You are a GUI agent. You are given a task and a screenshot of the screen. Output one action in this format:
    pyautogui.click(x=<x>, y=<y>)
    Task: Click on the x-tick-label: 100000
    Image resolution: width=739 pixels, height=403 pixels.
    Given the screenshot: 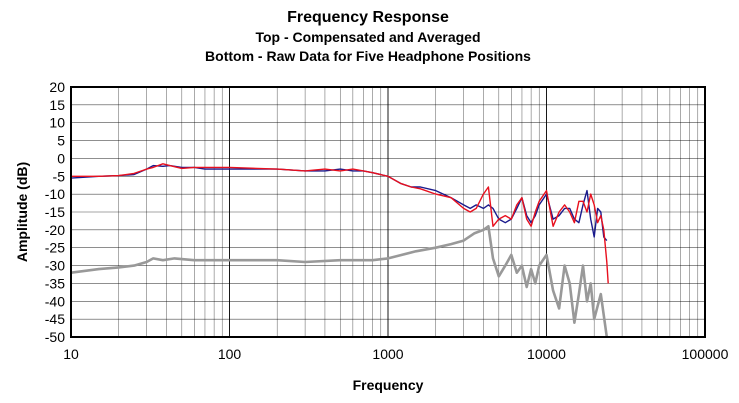 What is the action you would take?
    pyautogui.click(x=705, y=354)
    